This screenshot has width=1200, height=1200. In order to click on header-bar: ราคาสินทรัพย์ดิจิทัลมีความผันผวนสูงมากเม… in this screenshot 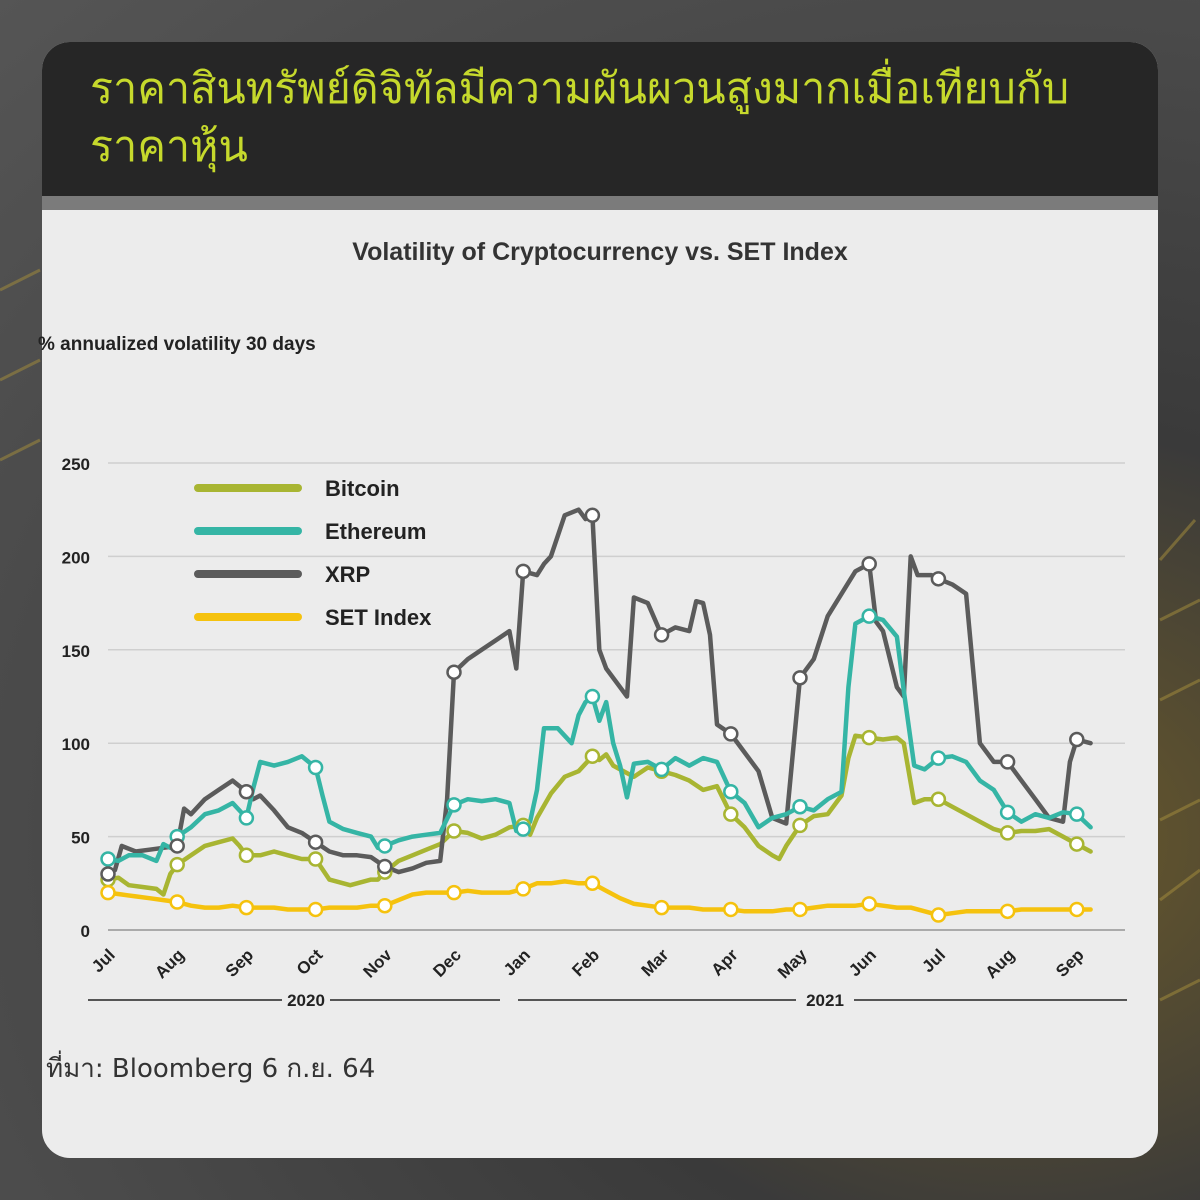, I will do `click(600, 119)`.